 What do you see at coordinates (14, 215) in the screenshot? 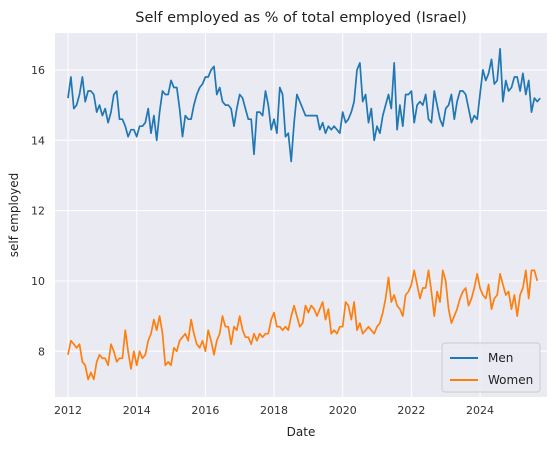
I see `y-axis-label: self employed` at bounding box center [14, 215].